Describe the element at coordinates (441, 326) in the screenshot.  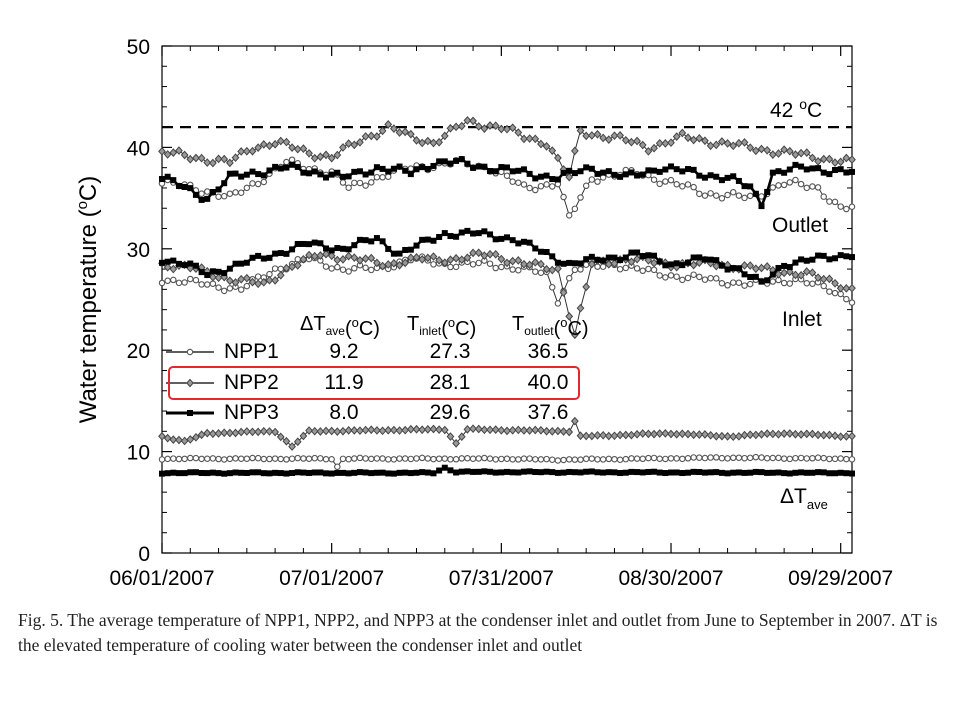
I see `table-header-1: Tinlet(oC)` at that location.